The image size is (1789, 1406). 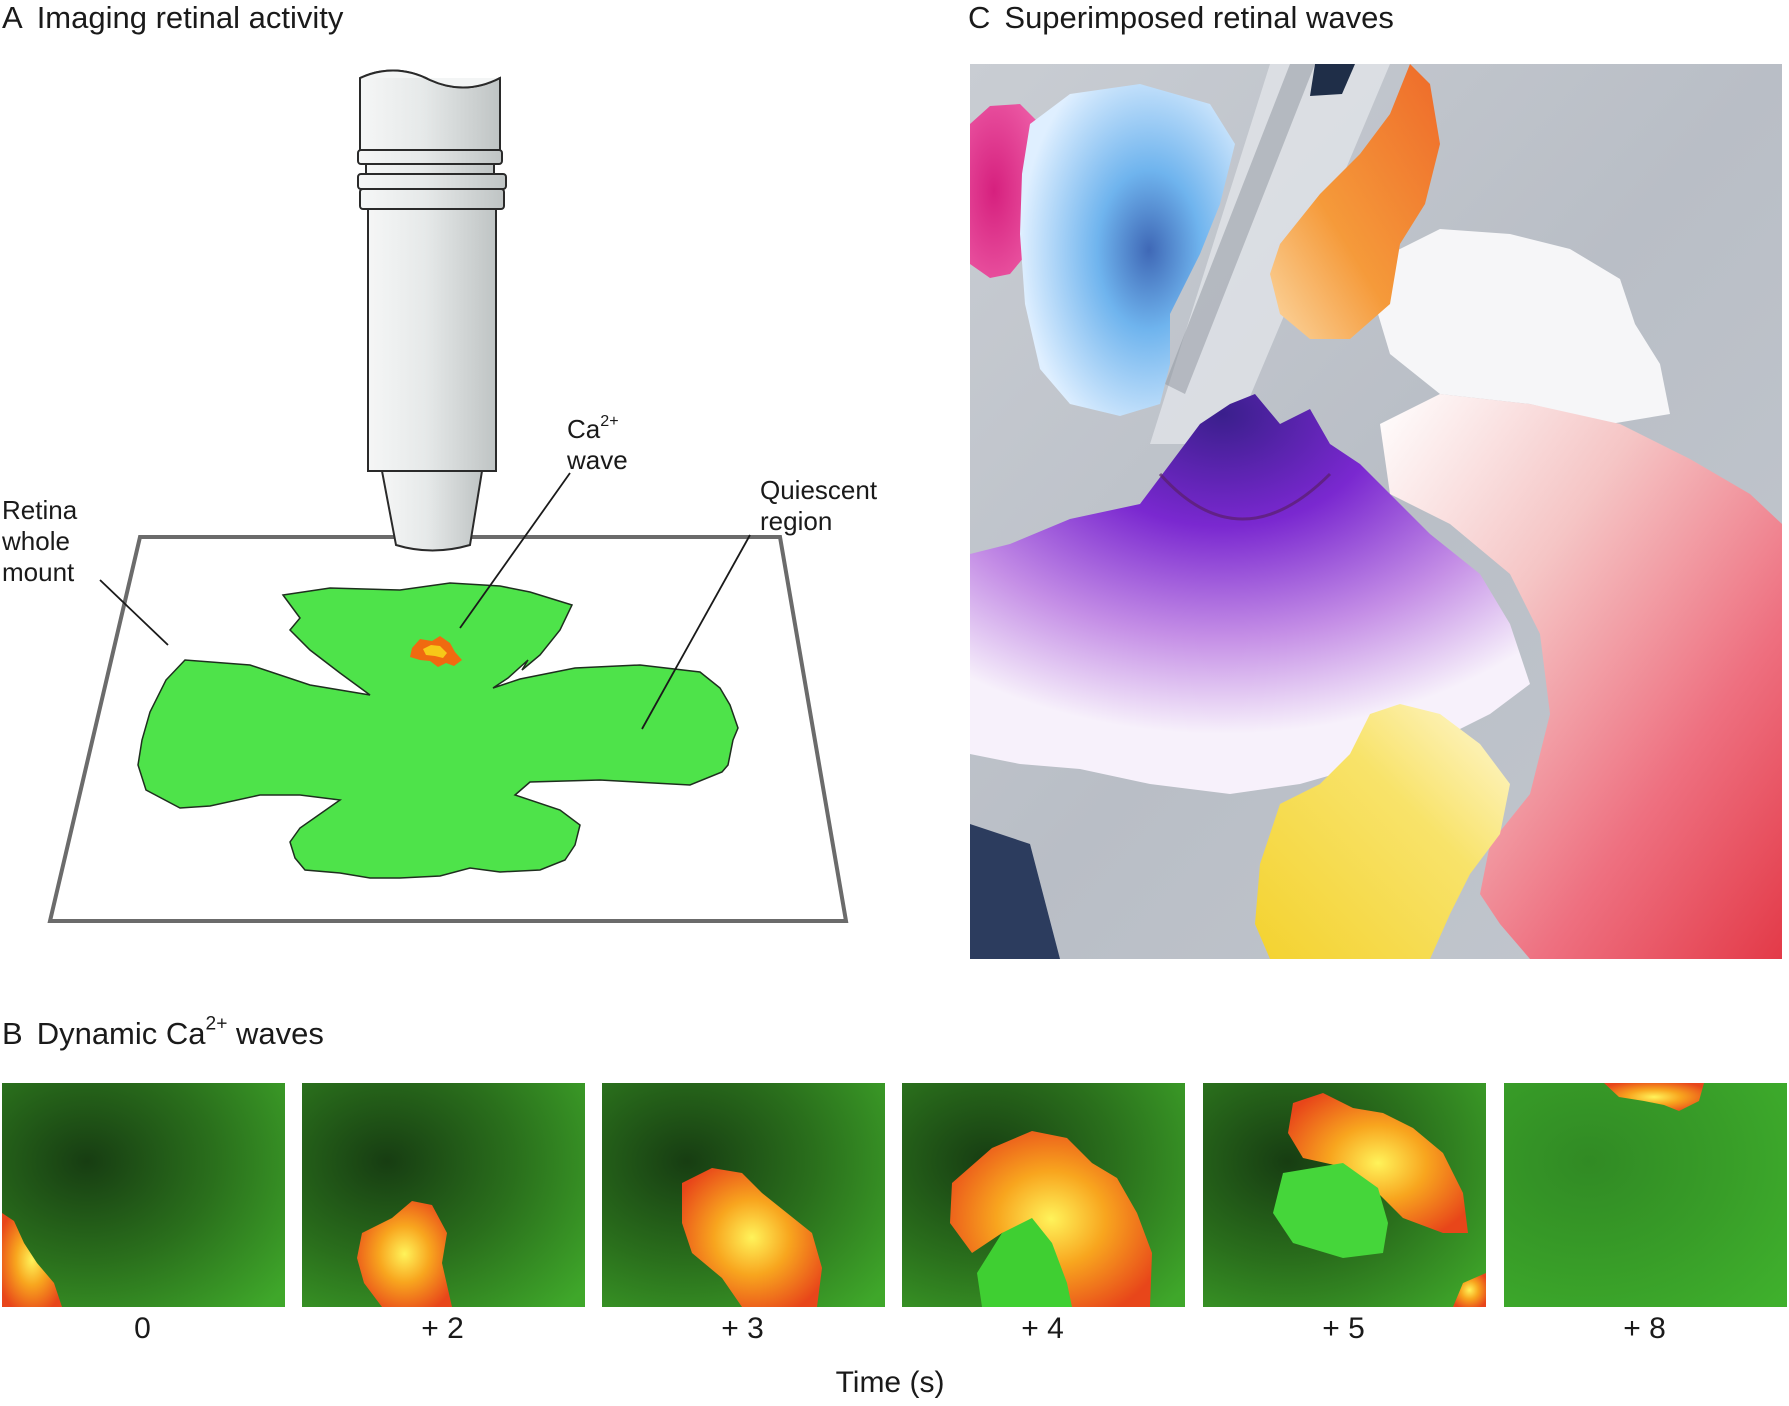 I want to click on panel-a-title-text: Imaging retinal activity, so click(x=190, y=17).